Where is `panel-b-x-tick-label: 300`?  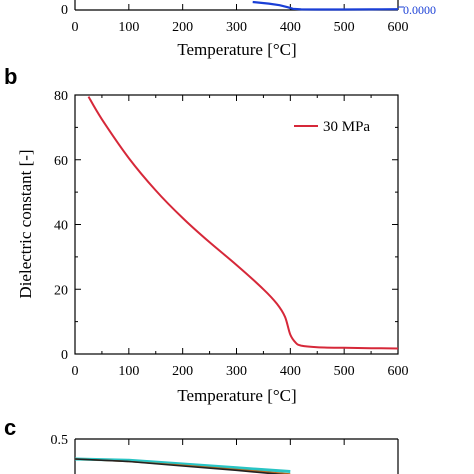
panel-b-x-tick-label: 300 is located at coordinates (236, 371).